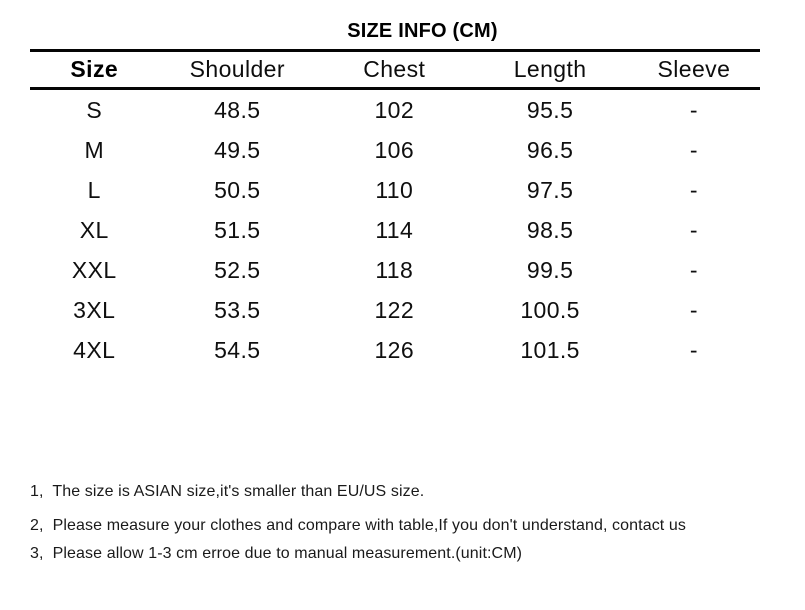 Image resolution: width=805 pixels, height=610 pixels. I want to click on table-row: 4XL 54.5 126 101.5 -, so click(395, 350).